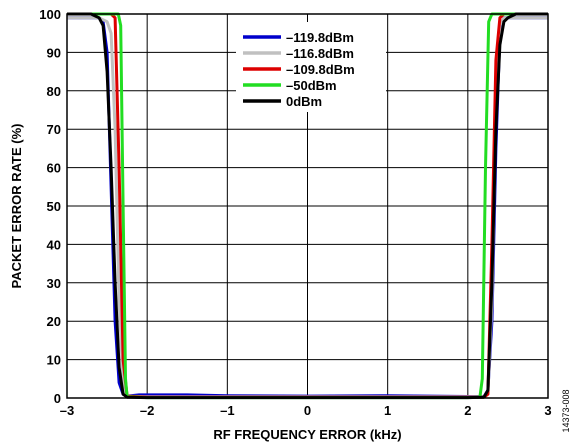 The width and height of the screenshot is (575, 447). Describe the element at coordinates (54, 91) in the screenshot. I see `y-tick-label: 80` at that location.